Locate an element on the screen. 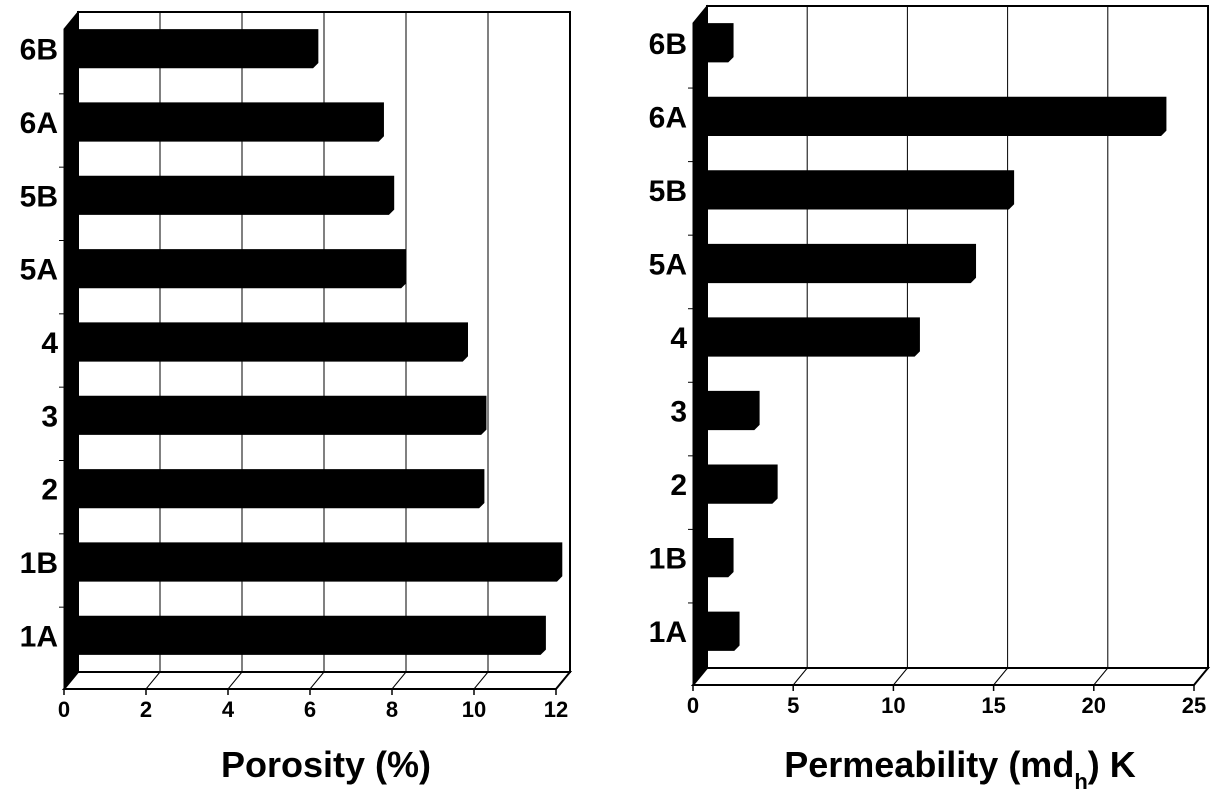 The width and height of the screenshot is (1217, 789). permeability-x-tick-label: 10 is located at coordinates (893, 705).